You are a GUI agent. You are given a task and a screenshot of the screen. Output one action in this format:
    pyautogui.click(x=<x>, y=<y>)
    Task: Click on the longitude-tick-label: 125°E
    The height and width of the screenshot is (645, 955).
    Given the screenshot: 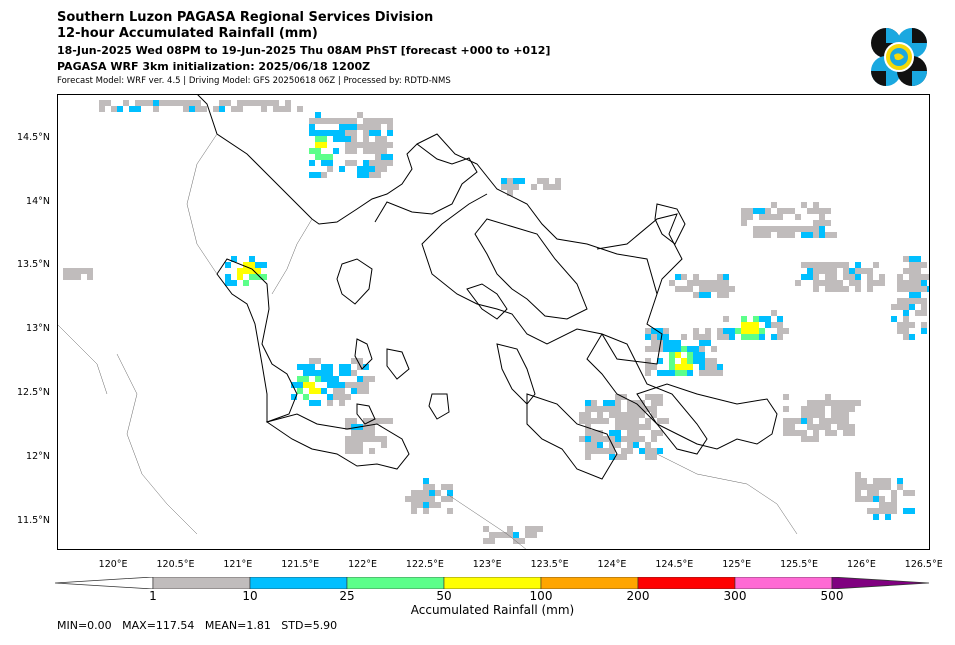 What is the action you would take?
    pyautogui.click(x=737, y=564)
    